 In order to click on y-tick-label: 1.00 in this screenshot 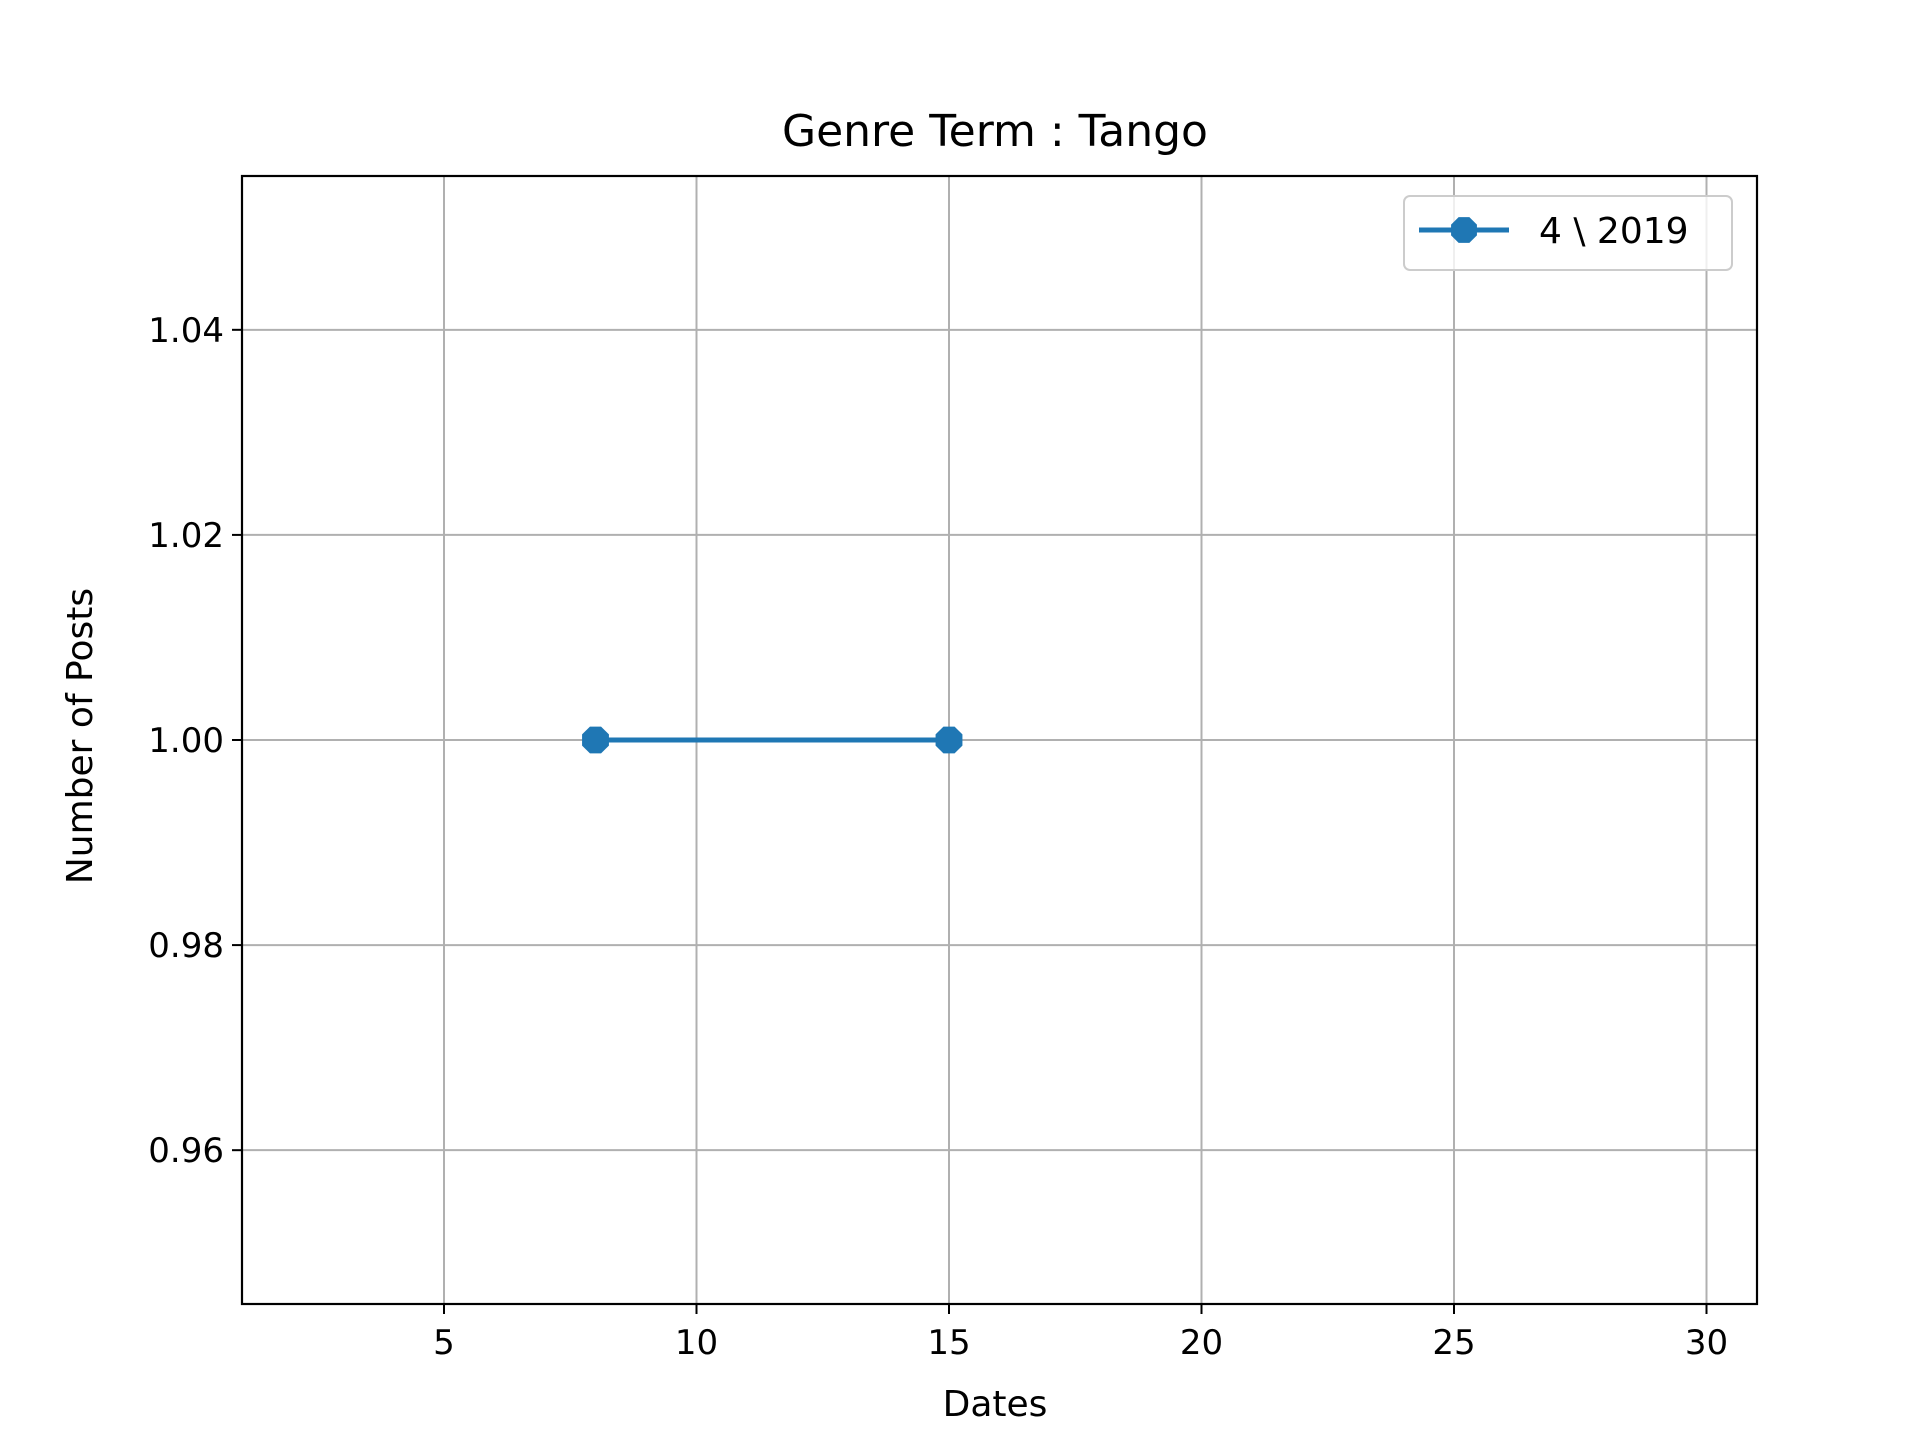, I will do `click(186, 741)`.